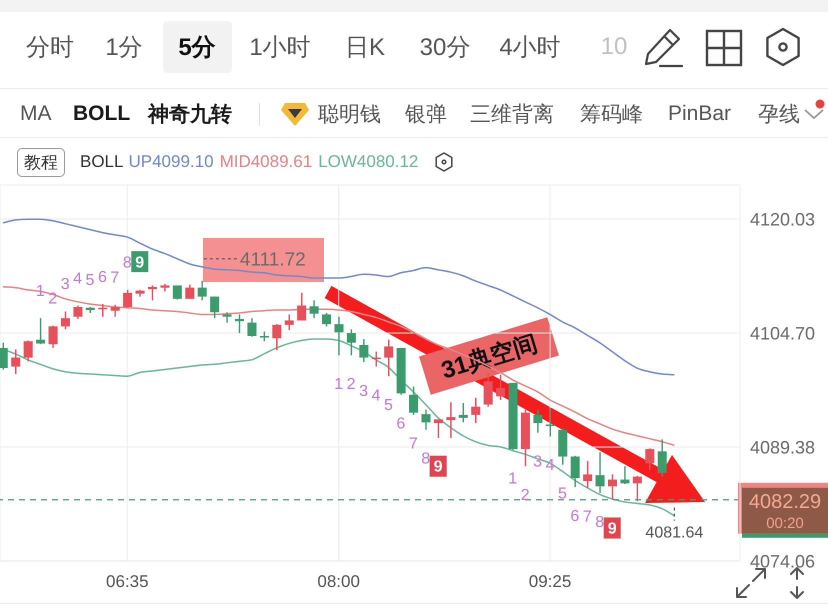 This screenshot has width=828, height=610. What do you see at coordinates (512, 115) in the screenshot?
I see `text: 三维背离` at bounding box center [512, 115].